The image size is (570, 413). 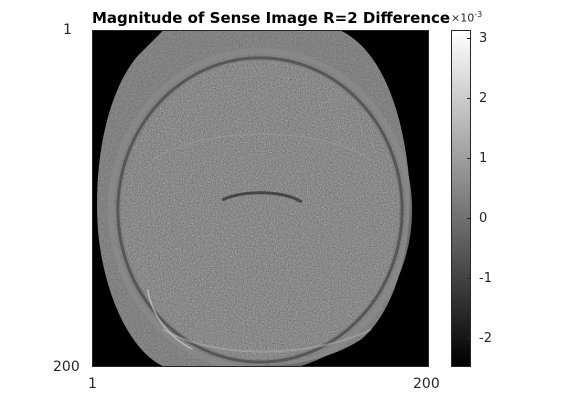 What do you see at coordinates (478, 14) in the screenshot?
I see `colorbar-exponent-power: -3` at bounding box center [478, 14].